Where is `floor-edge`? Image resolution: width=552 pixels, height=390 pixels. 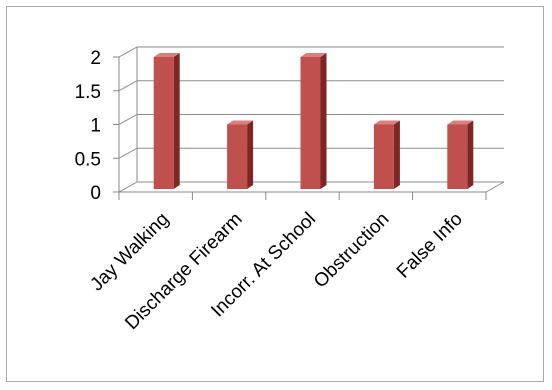 floor-edge is located at coordinates (495, 187).